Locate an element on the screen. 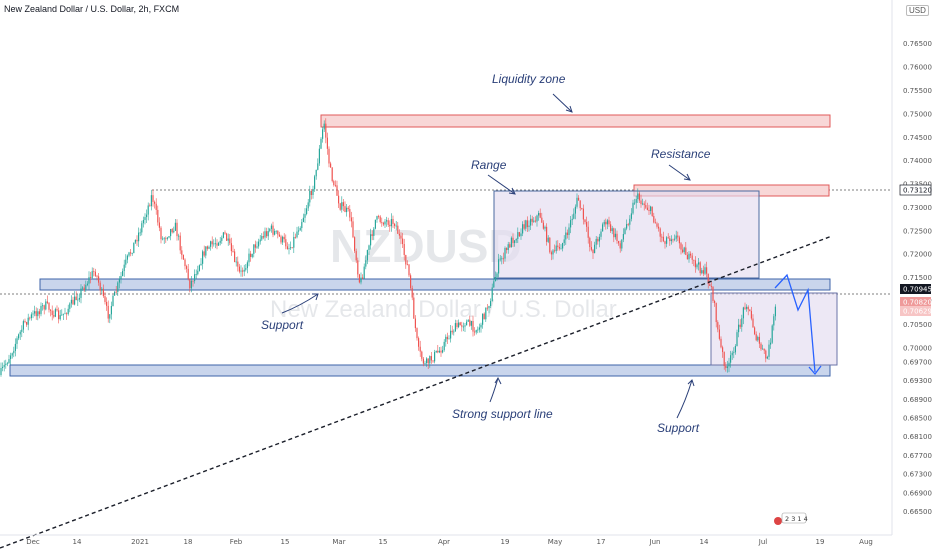  range-box is located at coordinates (626, 234).